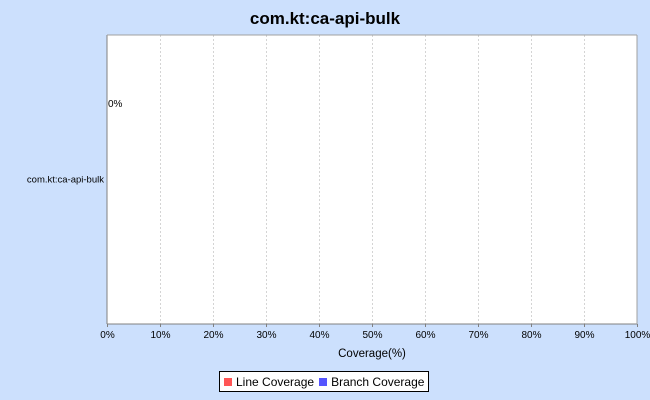  I want to click on x-tick-label-1: 10%, so click(160, 335).